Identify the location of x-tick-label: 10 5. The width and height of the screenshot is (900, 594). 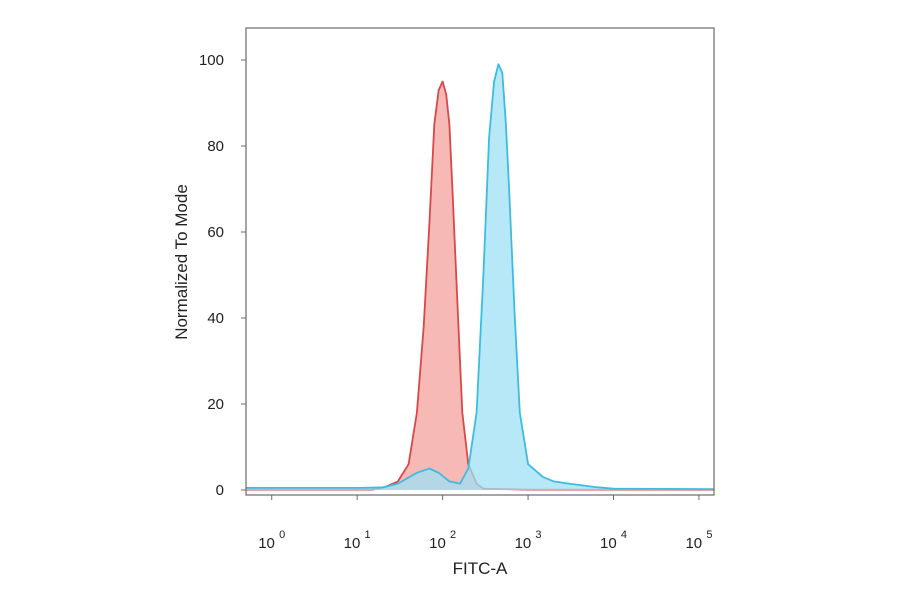
(698, 540).